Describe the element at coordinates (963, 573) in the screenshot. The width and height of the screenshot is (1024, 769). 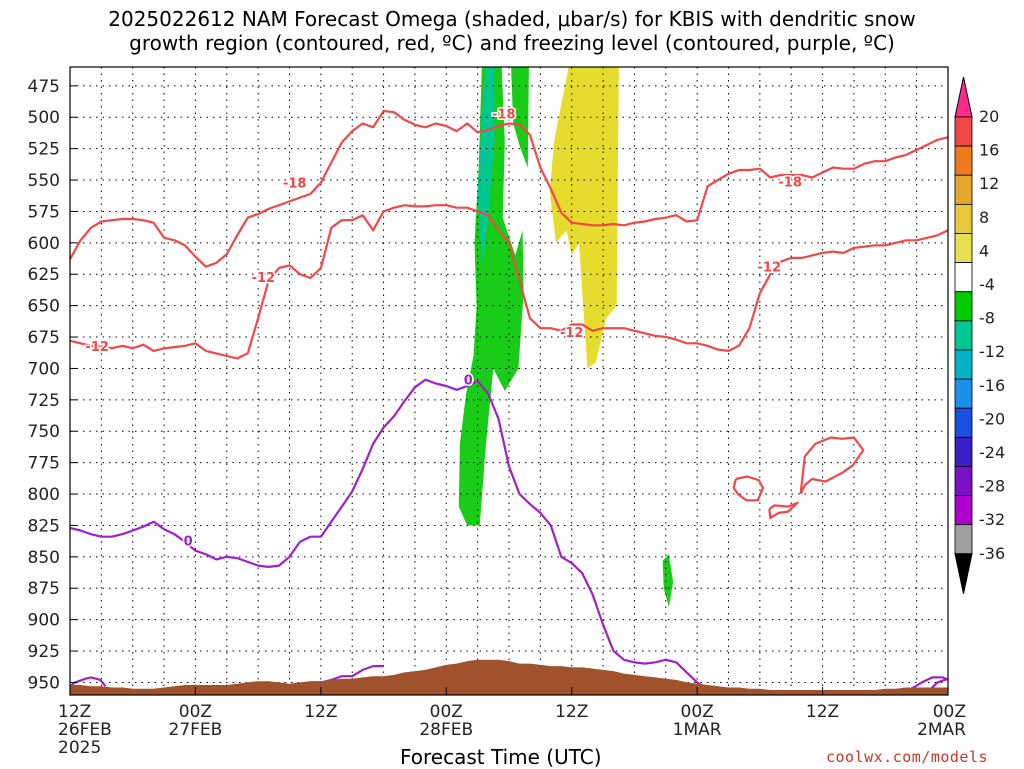
I see `colorbar-arrow-bottom` at that location.